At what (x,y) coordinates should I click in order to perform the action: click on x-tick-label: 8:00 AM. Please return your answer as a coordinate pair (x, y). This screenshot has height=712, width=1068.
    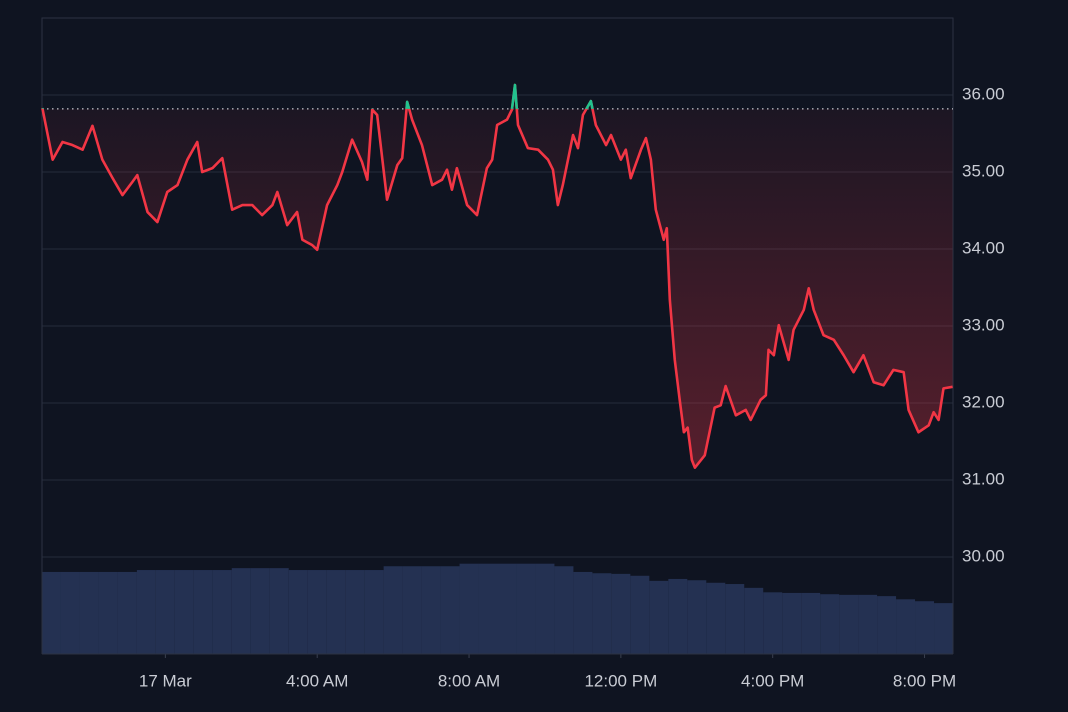
    Looking at the image, I should click on (469, 680).